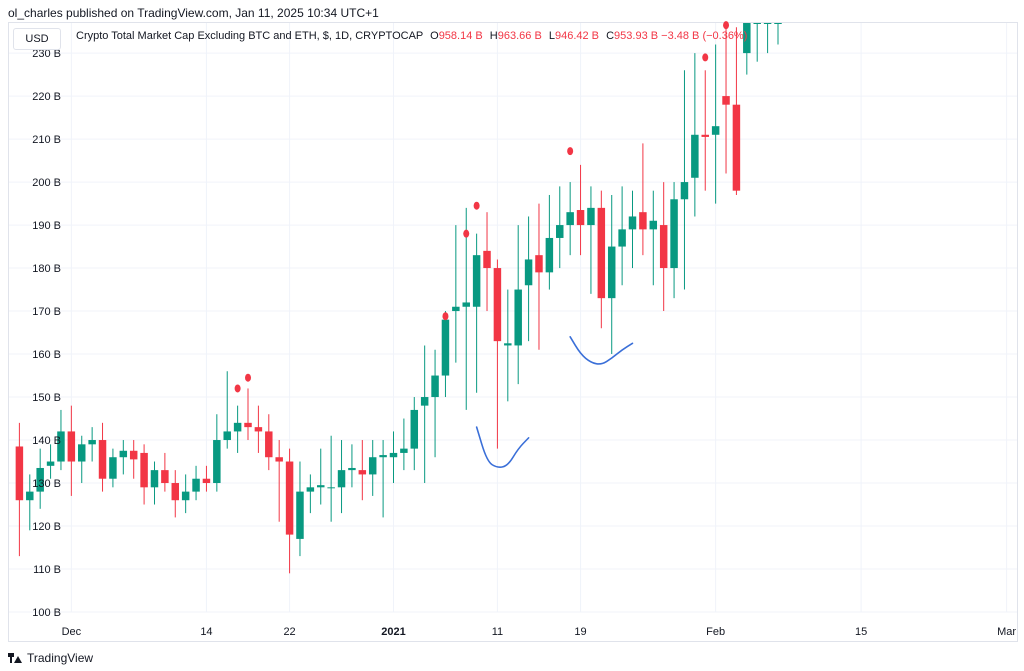 The width and height of the screenshot is (1024, 671). Describe the element at coordinates (861, 632) in the screenshot. I see `x-tick-label: 15` at that location.